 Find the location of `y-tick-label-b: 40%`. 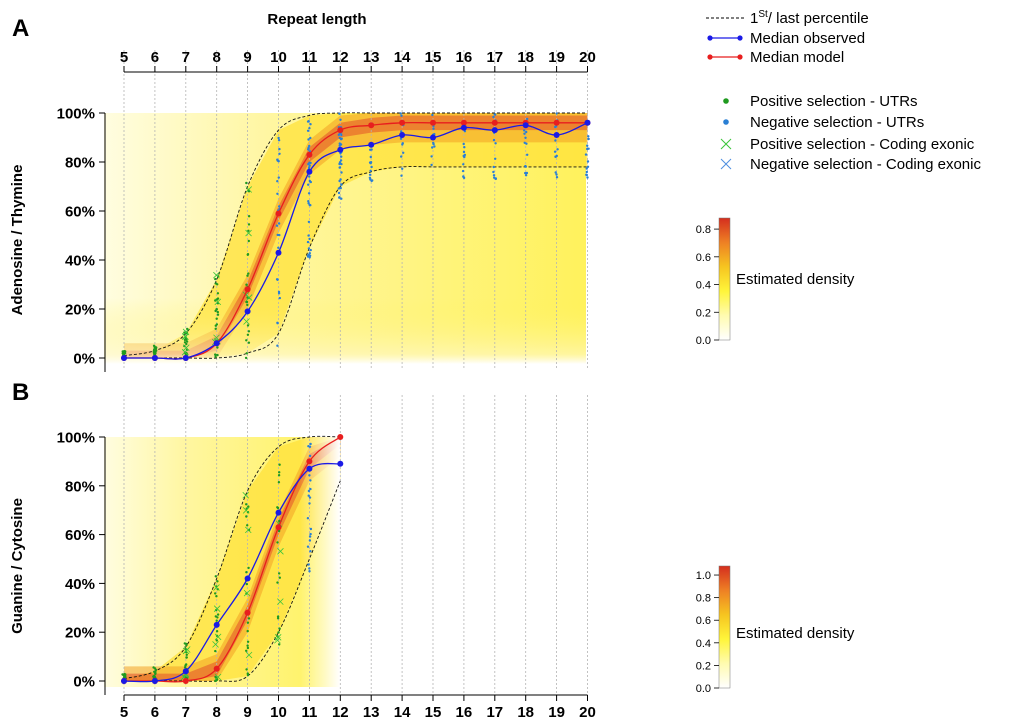

y-tick-label-b: 40% is located at coordinates (80, 584).